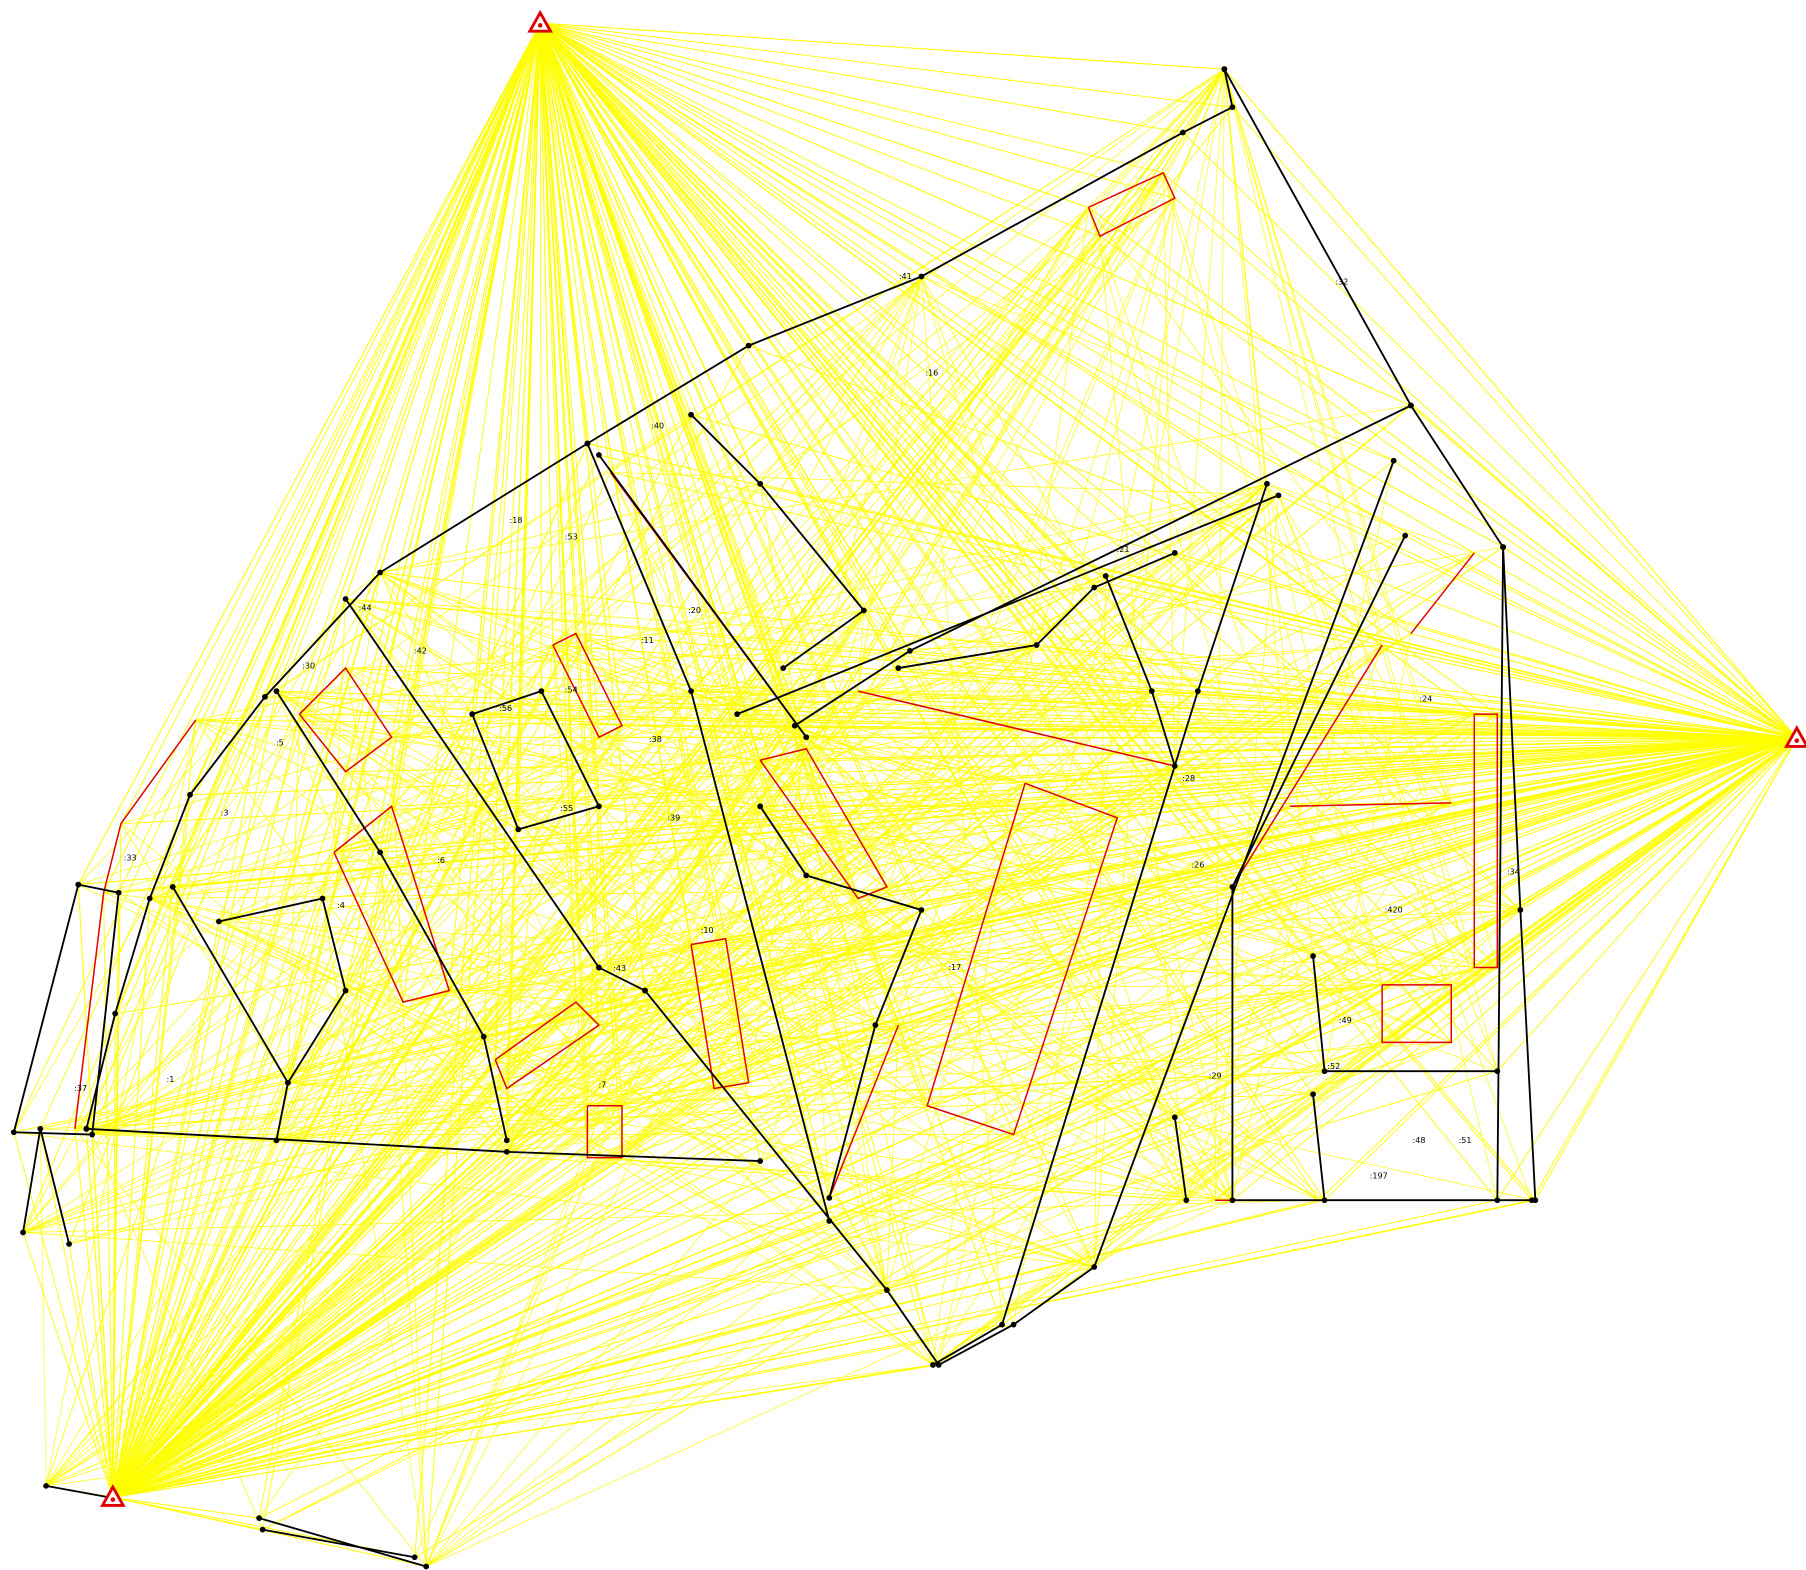 The height and width of the screenshot is (1570, 1806). I want to click on parcel-label: :43, so click(619, 968).